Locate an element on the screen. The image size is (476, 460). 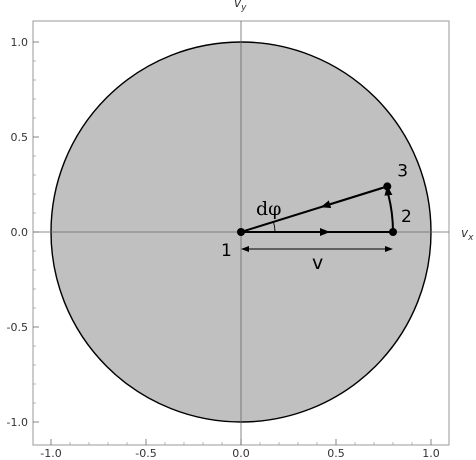
x-axis-ticks: -1.0 -0.5 0.0 0.5 1.0 is located at coordinates (240, 449).